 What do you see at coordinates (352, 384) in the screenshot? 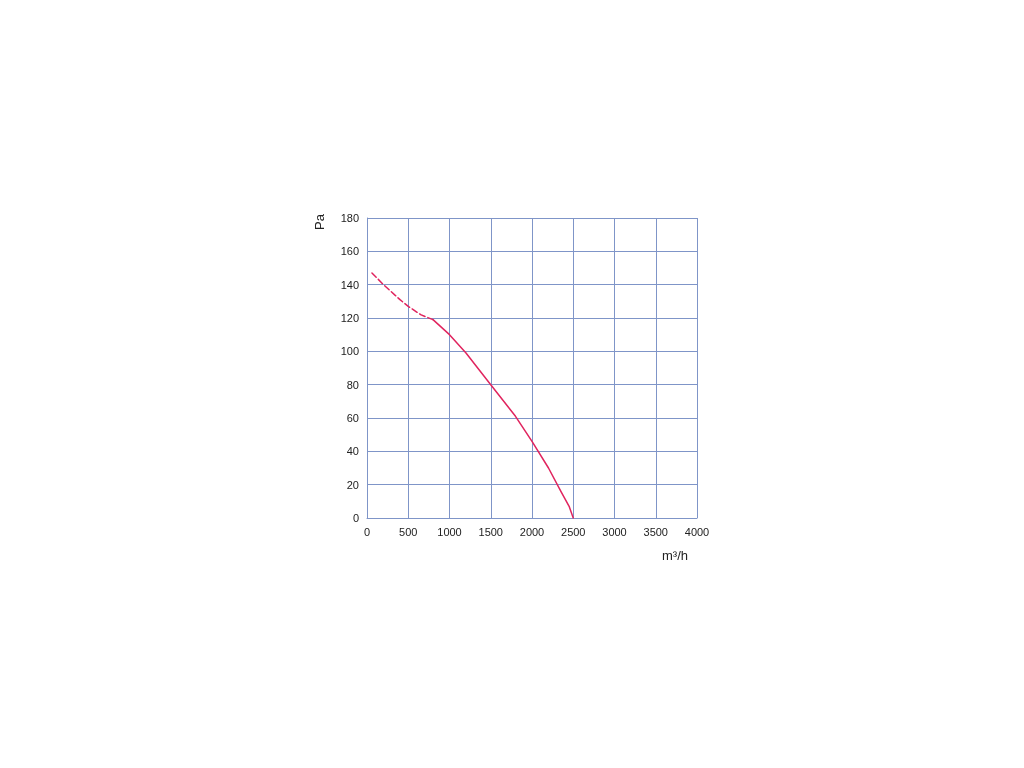
I see `y-tick-label: 80` at bounding box center [352, 384].